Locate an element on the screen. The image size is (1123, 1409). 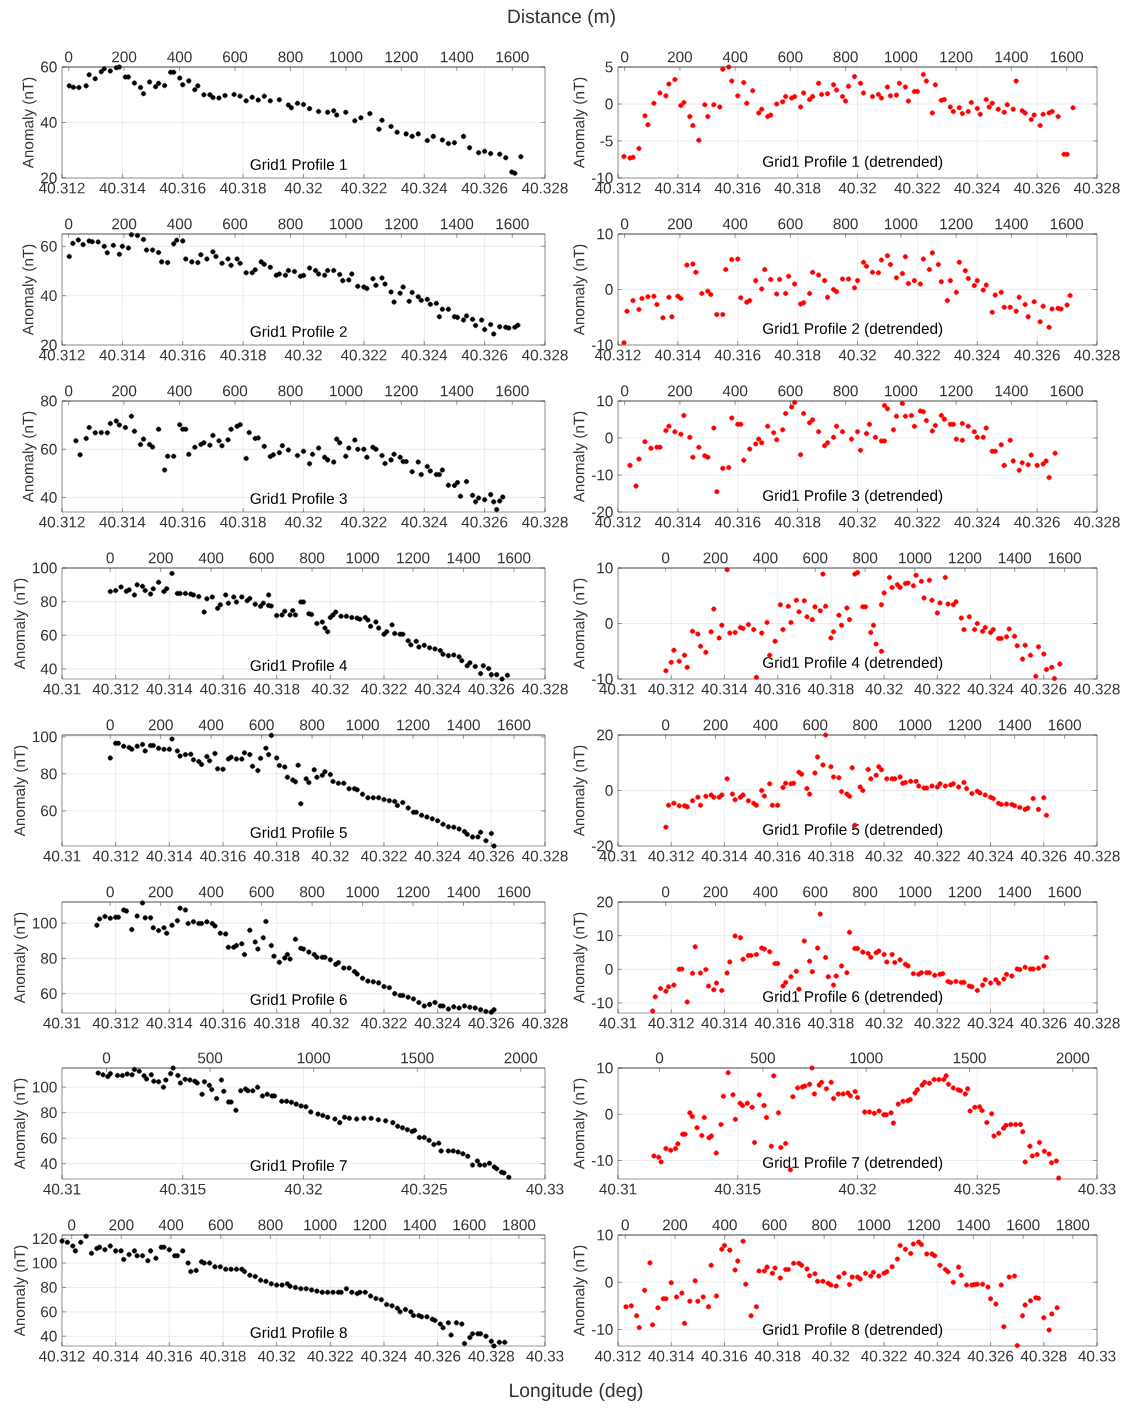
x2-tick-label: 1800 is located at coordinates (1073, 1225).